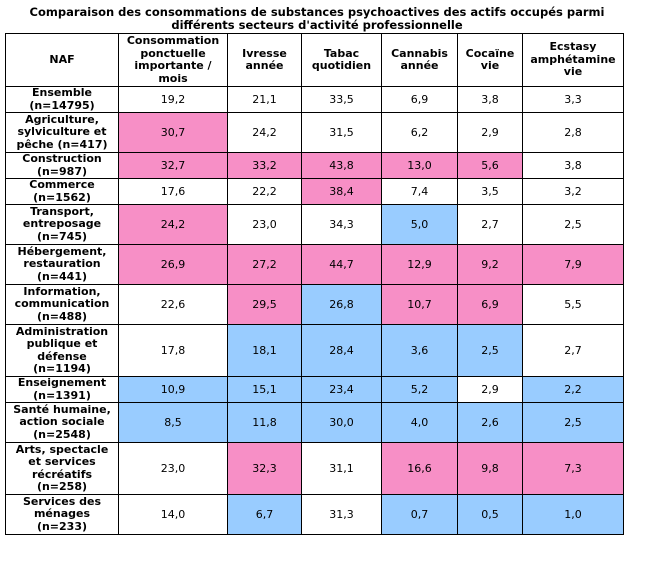 This screenshot has height=568, width=652. What do you see at coordinates (62, 304) in the screenshot?
I see `sector-label: Information, communication (n=488)` at bounding box center [62, 304].